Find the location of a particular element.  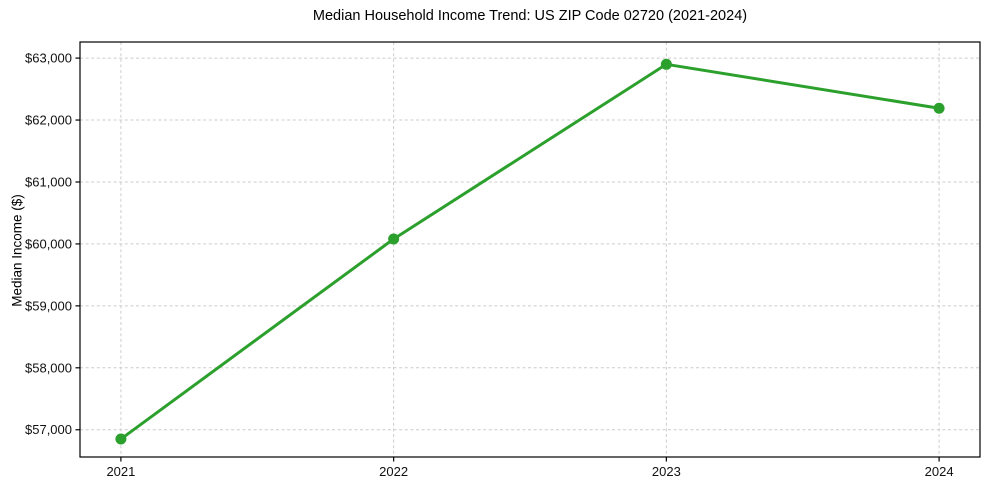

x-tick-label: 2021 is located at coordinates (120, 471).